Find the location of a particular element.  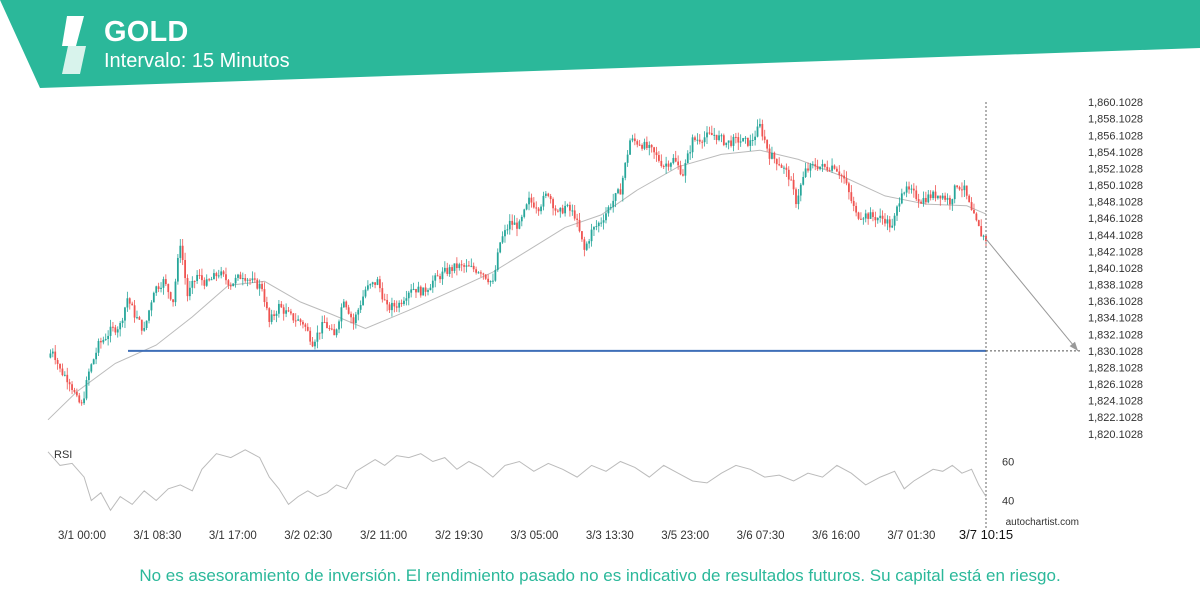

price-tick-label: 1,836.1028 is located at coordinates (1115, 302).